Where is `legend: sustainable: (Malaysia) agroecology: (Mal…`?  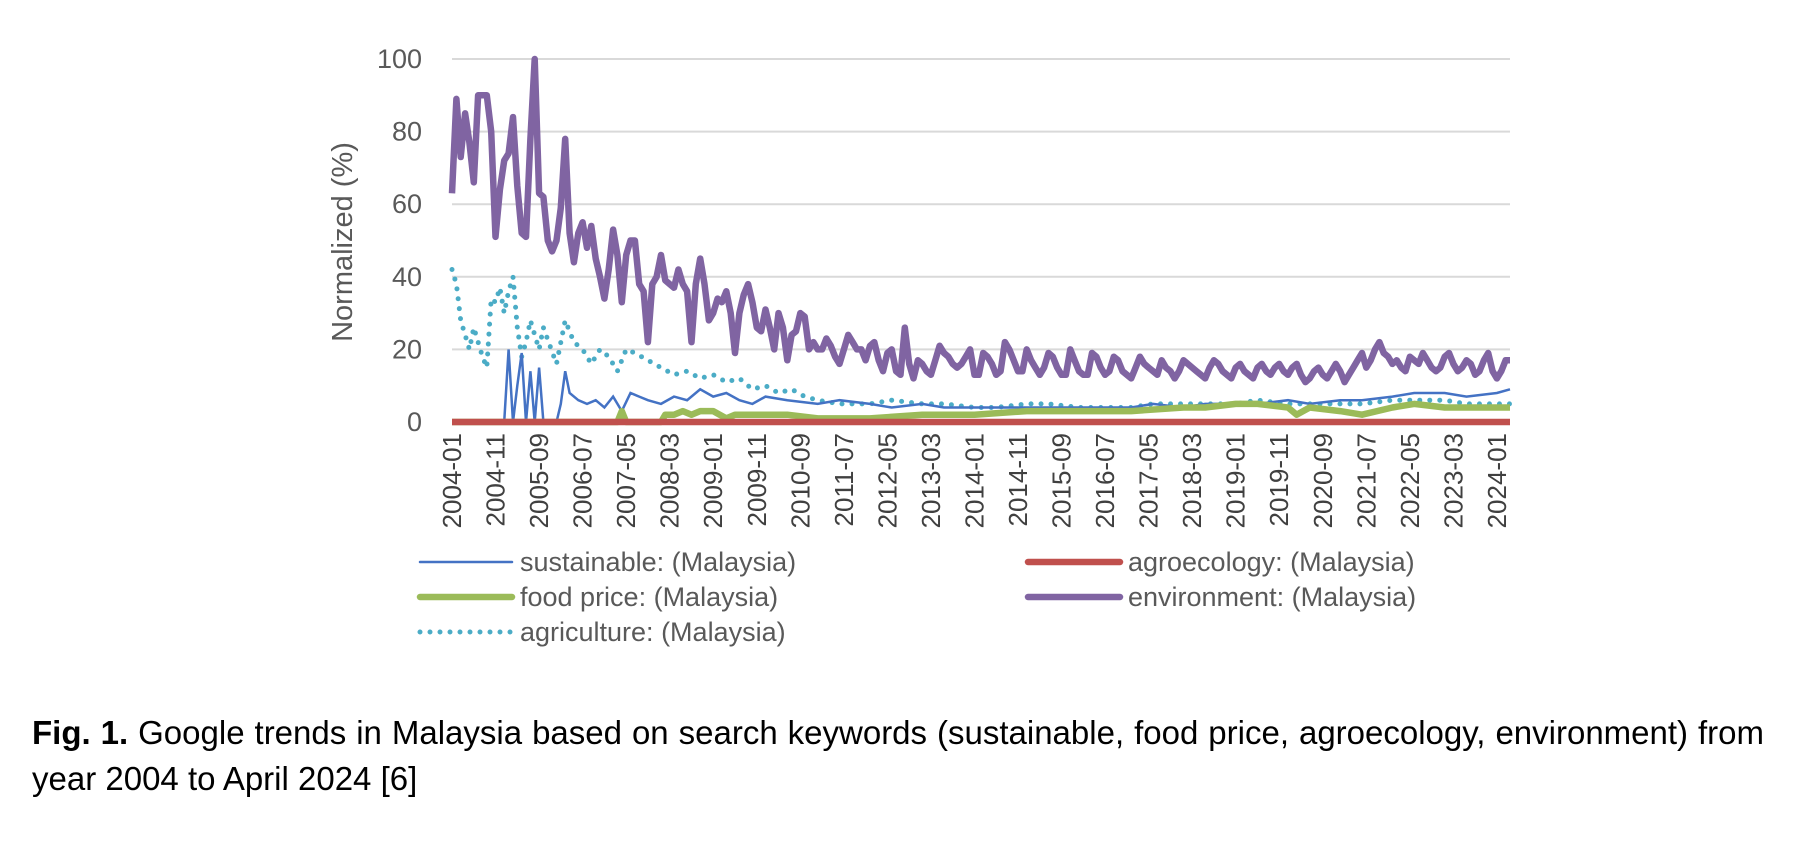 legend: sustainable: (Malaysia) agroecology: (Mal… is located at coordinates (916, 597).